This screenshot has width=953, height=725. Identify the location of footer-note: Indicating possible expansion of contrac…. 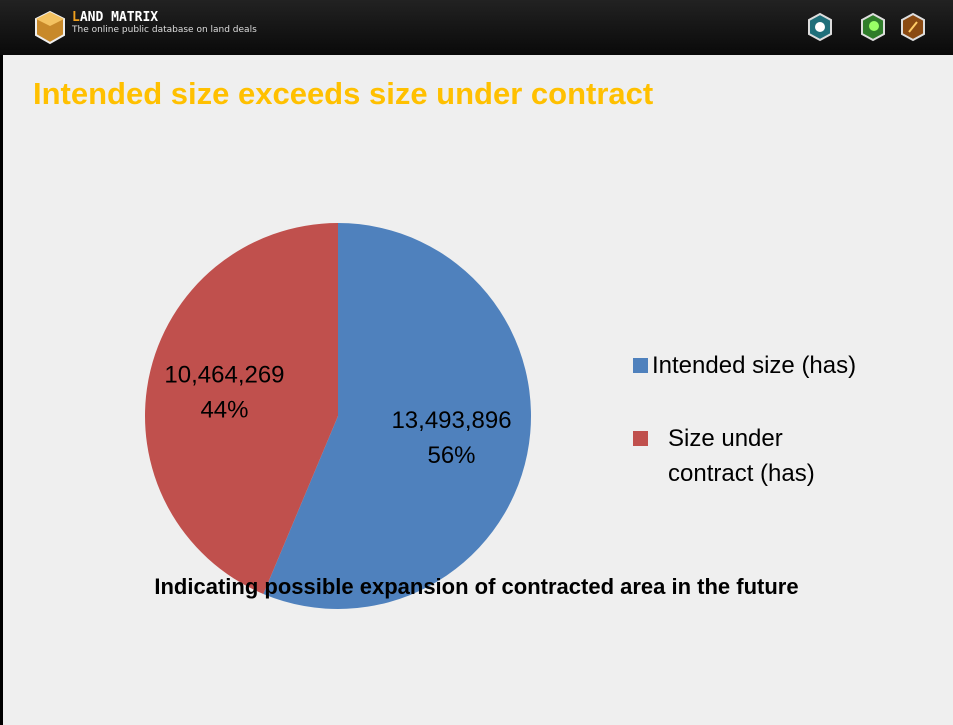
(476, 586).